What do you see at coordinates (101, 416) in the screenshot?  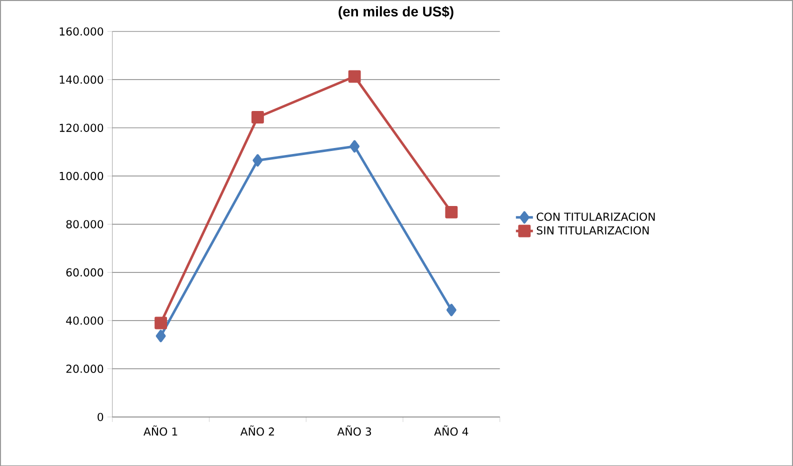 I see `y-tick-label: 0` at bounding box center [101, 416].